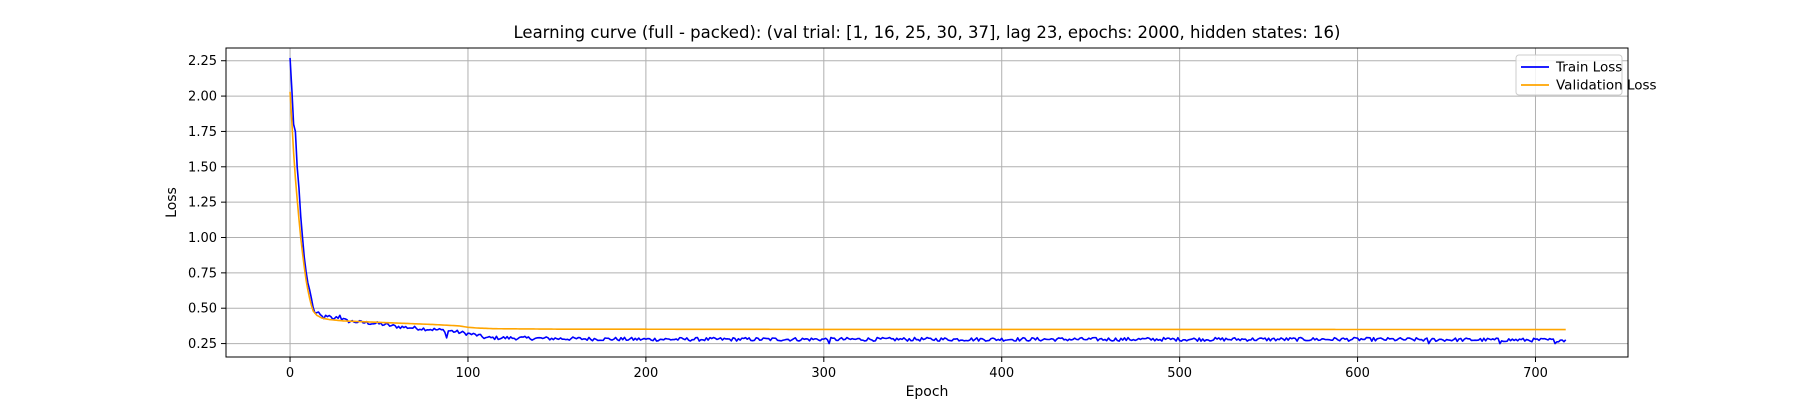 This screenshot has height=400, width=1800. What do you see at coordinates (1001, 373) in the screenshot?
I see `x-tick-label: 400` at bounding box center [1001, 373].